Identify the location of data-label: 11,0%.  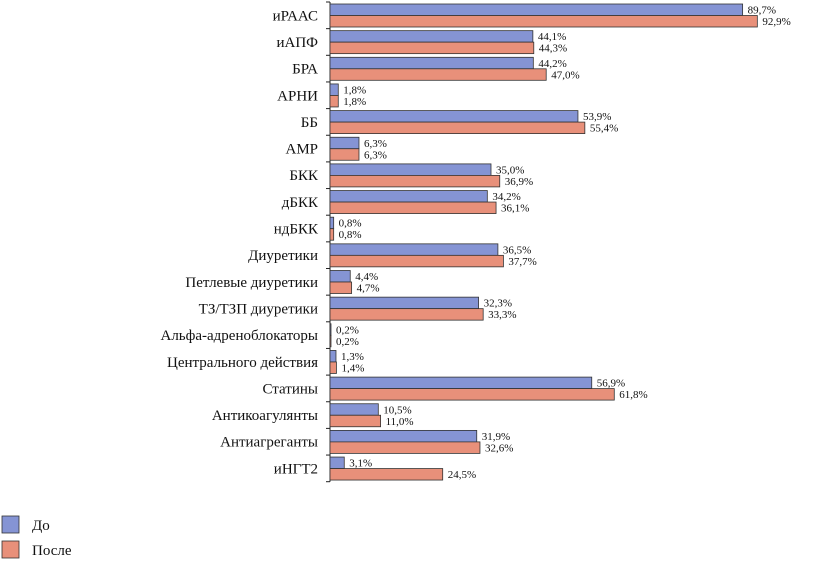
(400, 422).